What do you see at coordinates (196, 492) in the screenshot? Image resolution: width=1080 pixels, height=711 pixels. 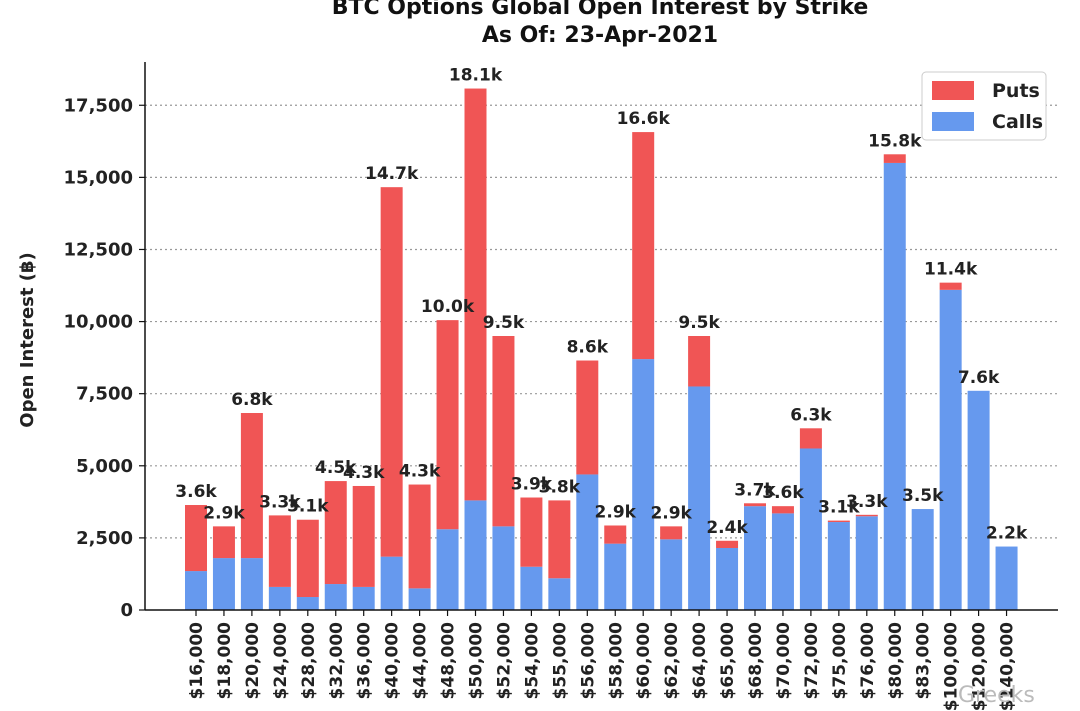 I see `bar-total-label: 3.6k` at bounding box center [196, 492].